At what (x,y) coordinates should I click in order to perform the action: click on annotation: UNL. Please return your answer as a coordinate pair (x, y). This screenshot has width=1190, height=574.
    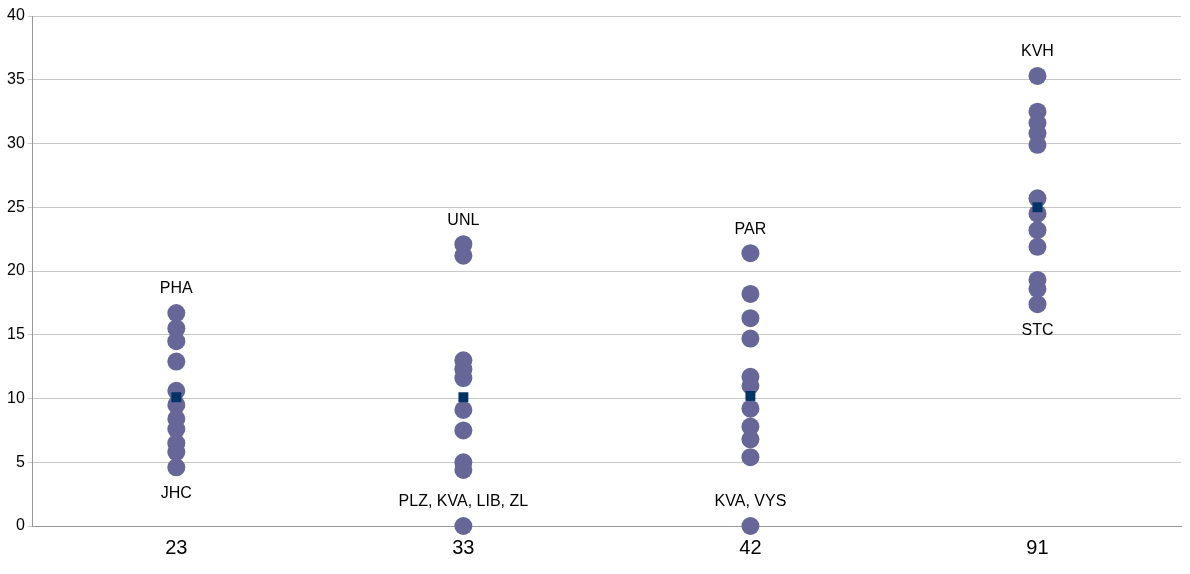
    Looking at the image, I should click on (463, 219).